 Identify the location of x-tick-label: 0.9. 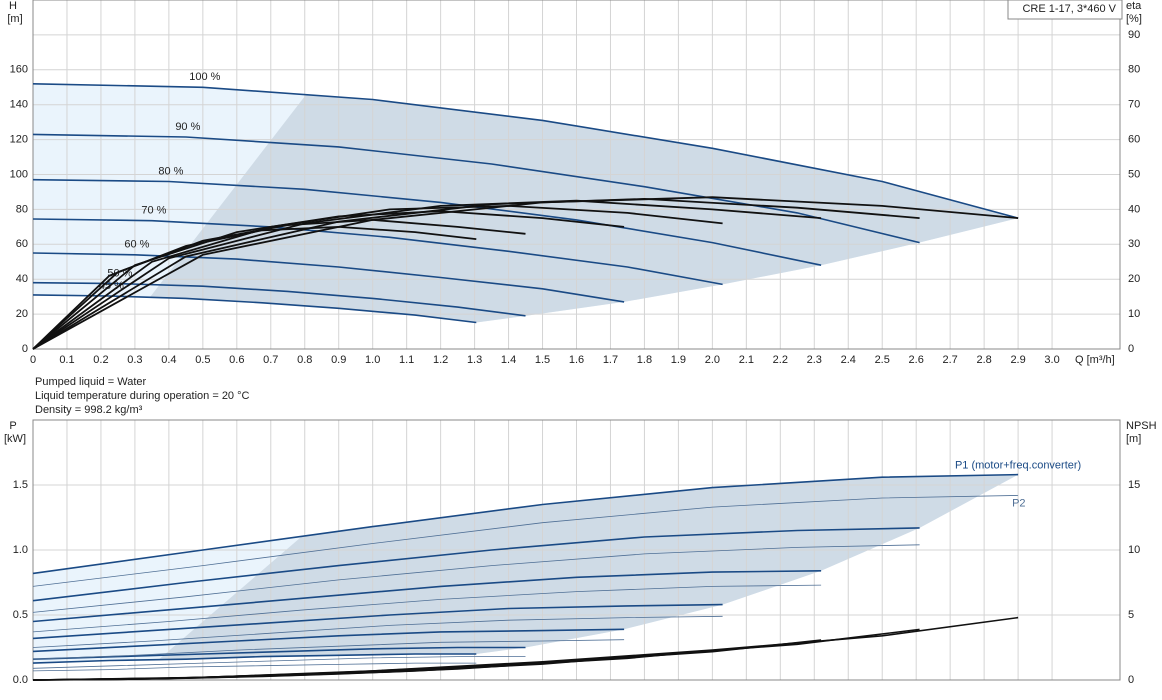
(338, 360).